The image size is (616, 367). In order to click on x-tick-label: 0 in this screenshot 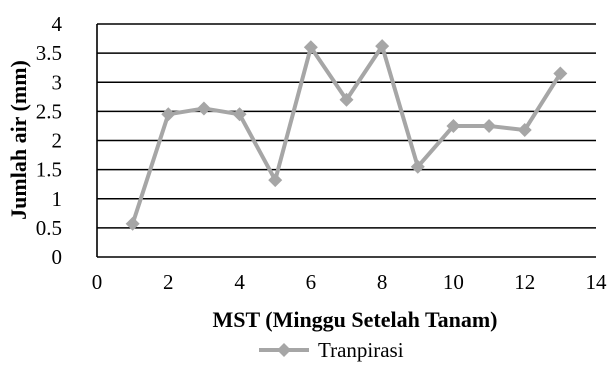, I will do `click(97, 282)`.